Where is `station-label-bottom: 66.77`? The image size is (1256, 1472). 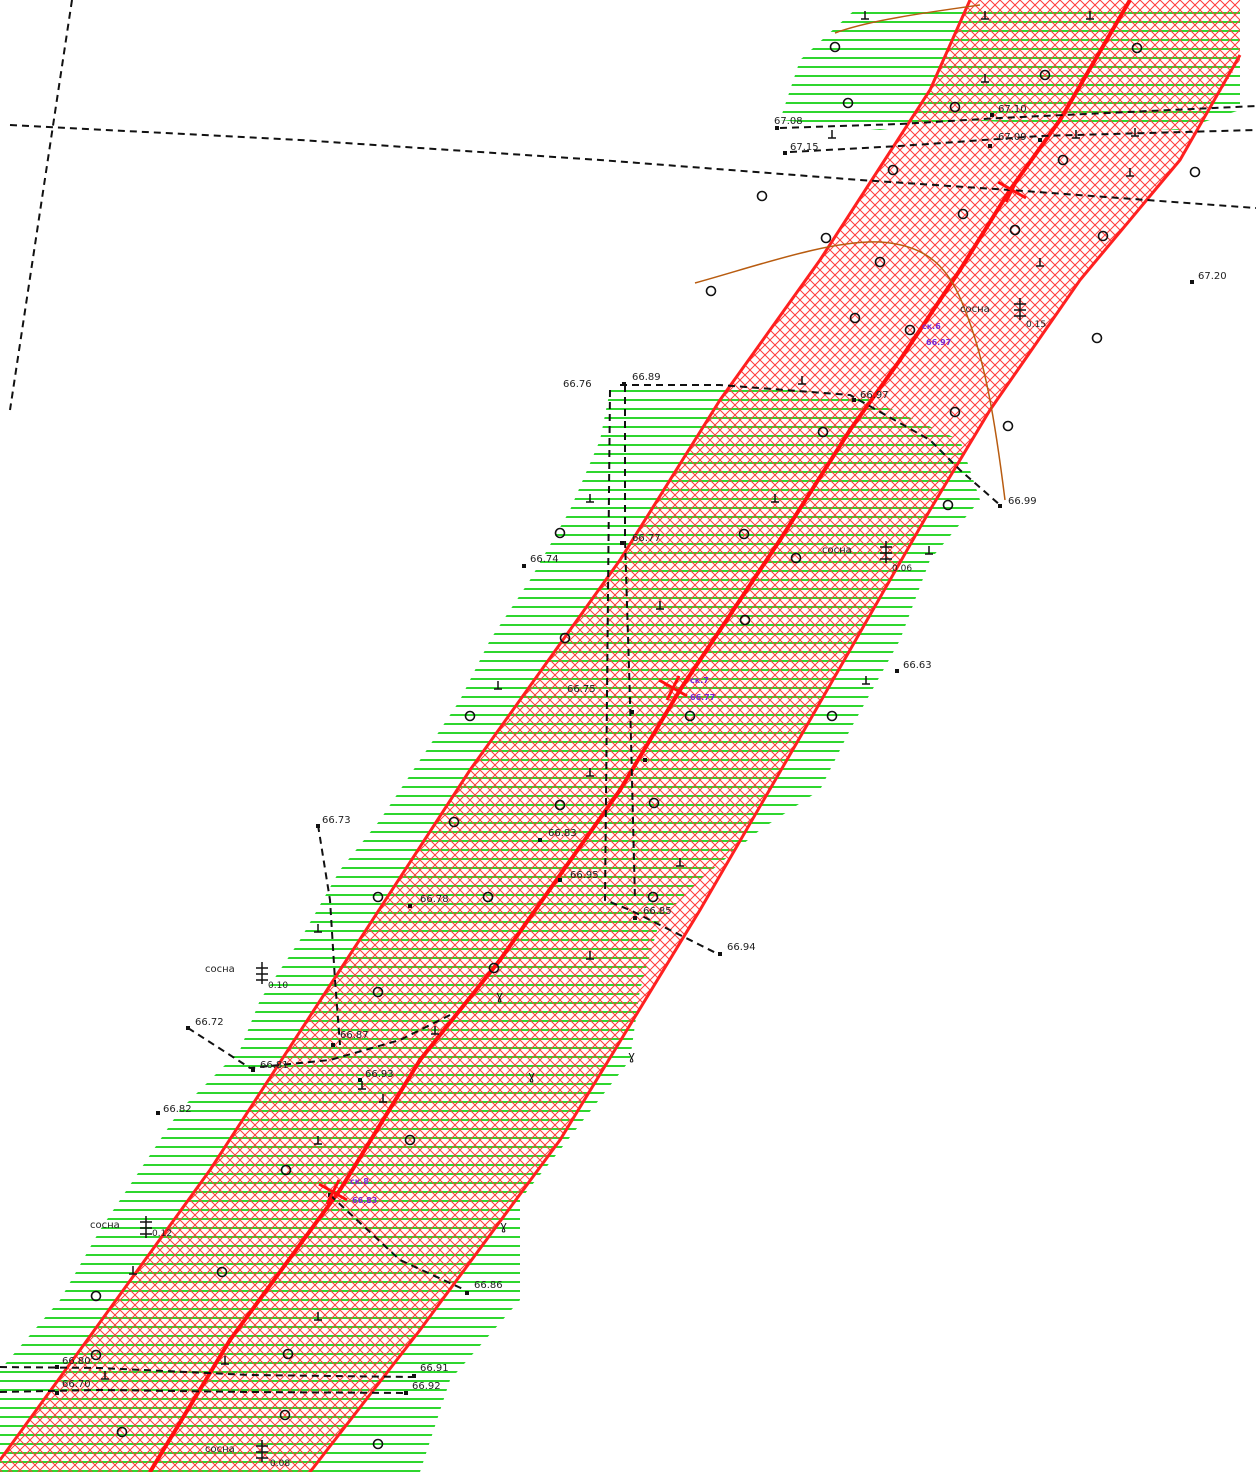
station-label-bottom: 66.77 is located at coordinates (702, 697).